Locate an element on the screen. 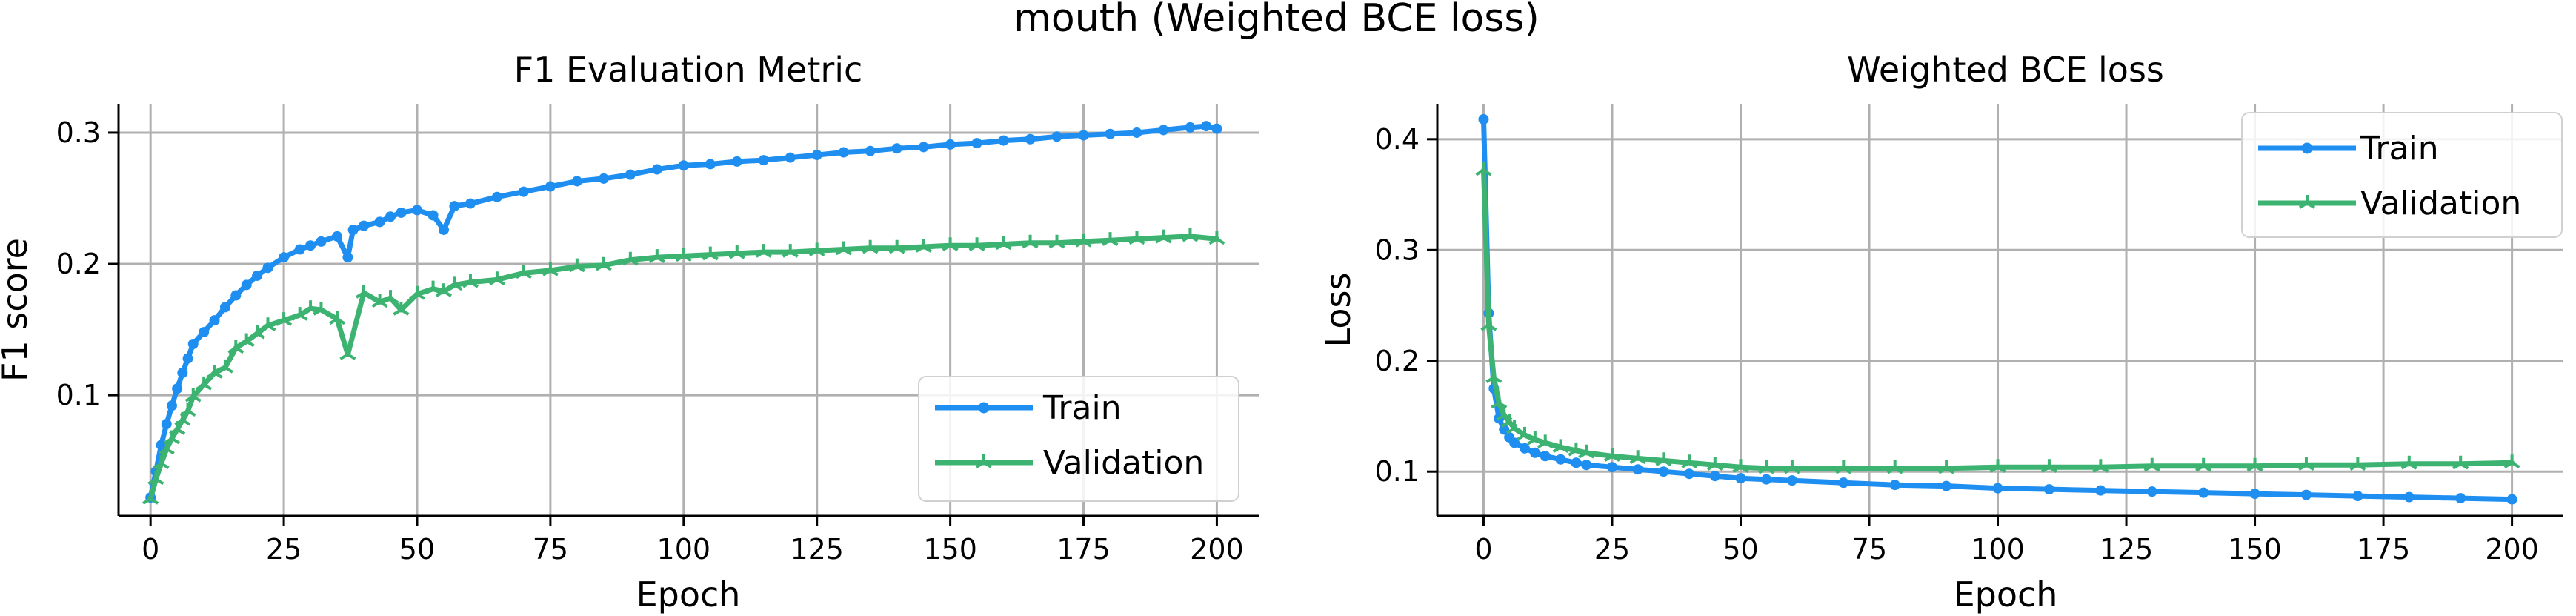 This screenshot has width=2576, height=616. f1-legend-train-label: Train is located at coordinates (1082, 408).